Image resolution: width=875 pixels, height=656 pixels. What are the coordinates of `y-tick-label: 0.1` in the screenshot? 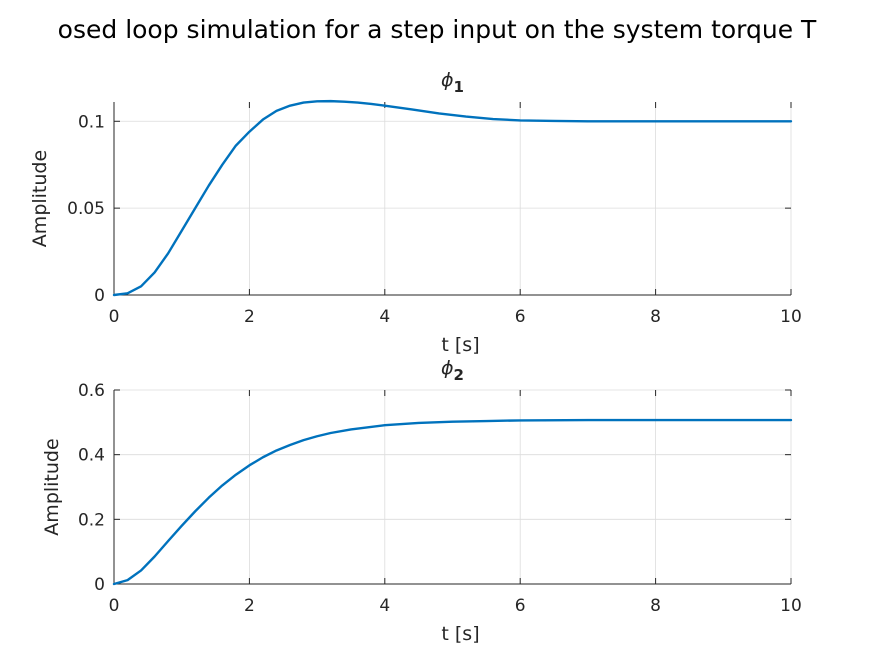 It's located at (91, 122).